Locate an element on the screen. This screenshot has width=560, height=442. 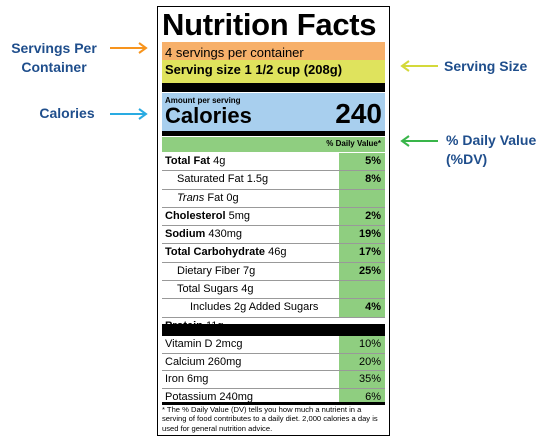
nutrient-row: Cholesterol 5mg 2% is located at coordinates (273, 217).